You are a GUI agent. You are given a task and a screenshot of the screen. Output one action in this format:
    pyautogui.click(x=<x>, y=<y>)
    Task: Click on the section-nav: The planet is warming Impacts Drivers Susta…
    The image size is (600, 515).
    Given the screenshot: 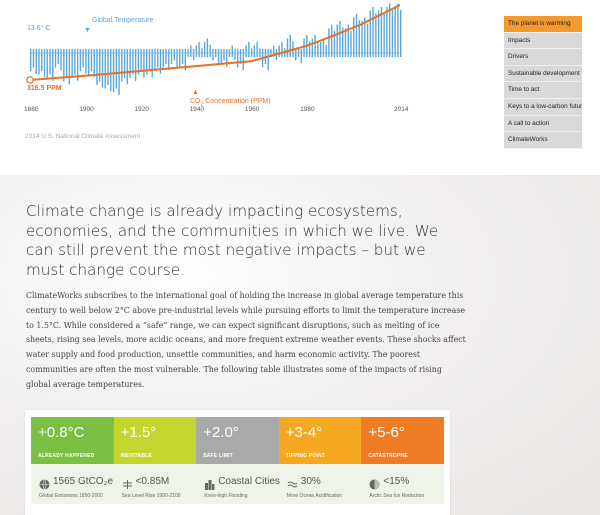 What is the action you would take?
    pyautogui.click(x=543, y=82)
    